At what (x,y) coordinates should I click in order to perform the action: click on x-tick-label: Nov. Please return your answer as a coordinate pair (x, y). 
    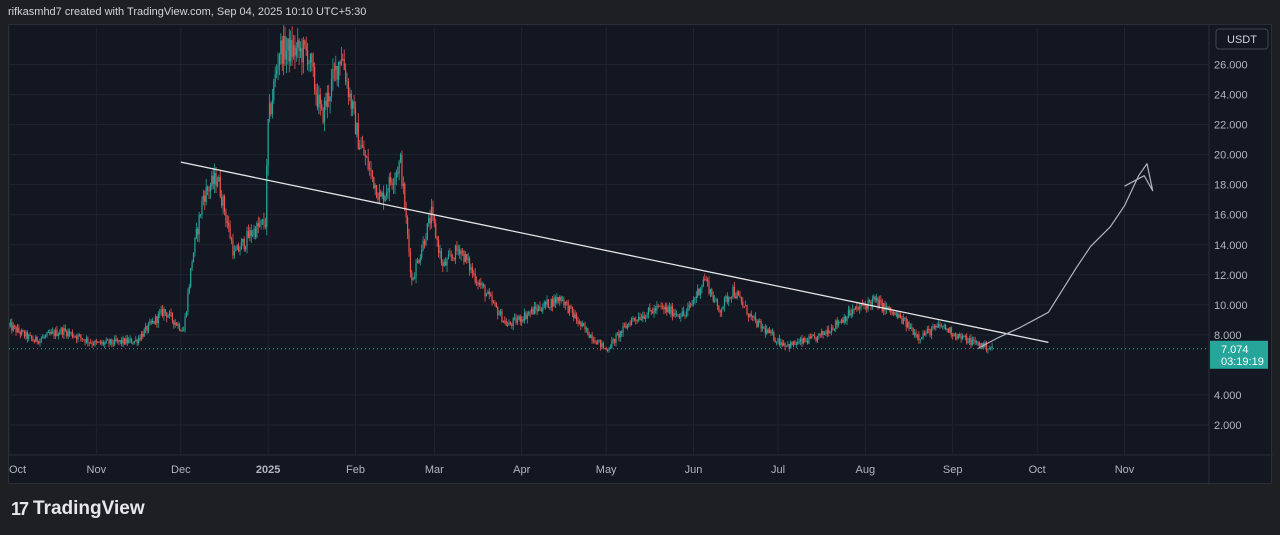
    Looking at the image, I should click on (1125, 470).